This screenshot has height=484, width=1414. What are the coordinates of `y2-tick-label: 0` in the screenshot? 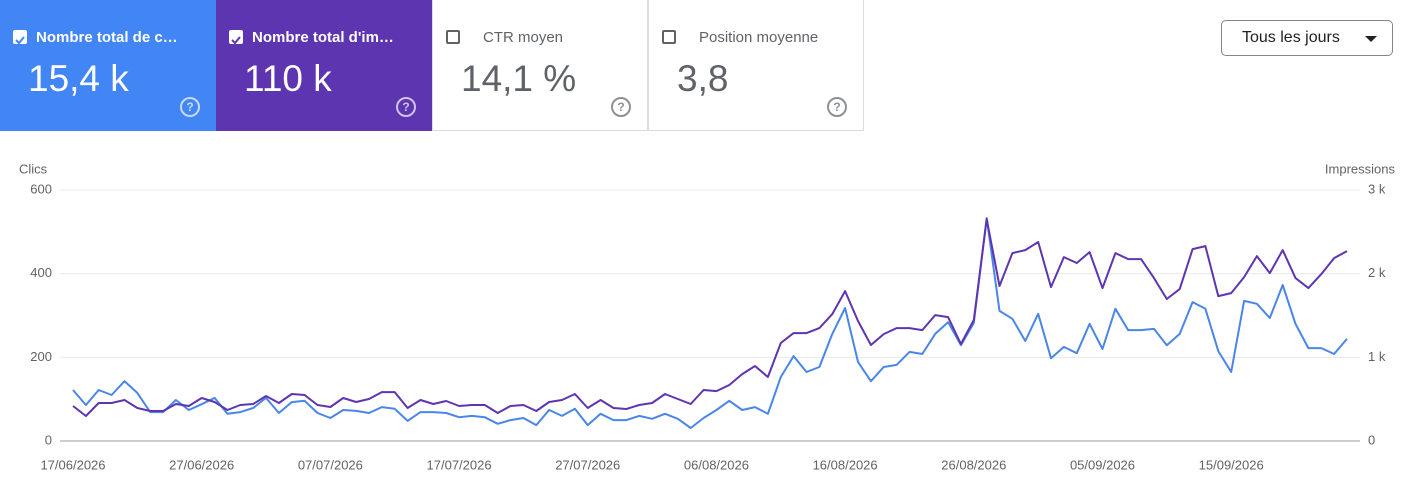 It's located at (1371, 439).